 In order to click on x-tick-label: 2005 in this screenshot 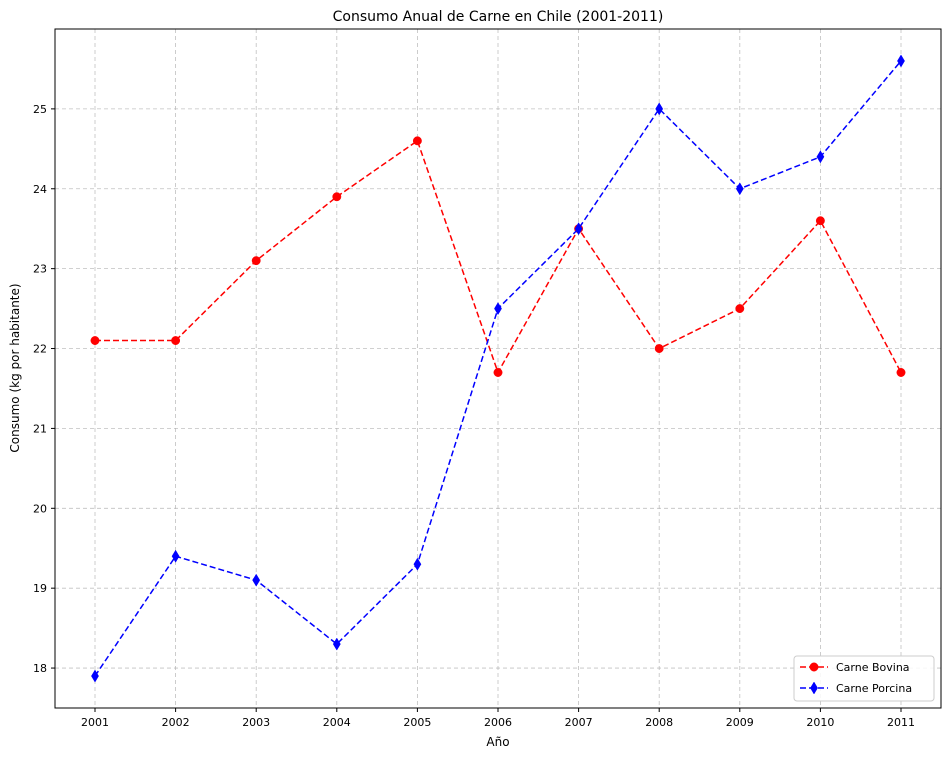, I will do `click(417, 722)`.